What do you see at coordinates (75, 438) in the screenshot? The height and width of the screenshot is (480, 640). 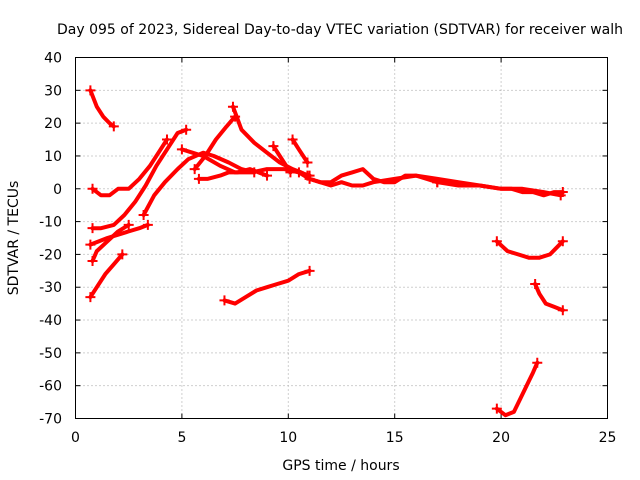 I see `x-tick-label: 0` at bounding box center [75, 438].